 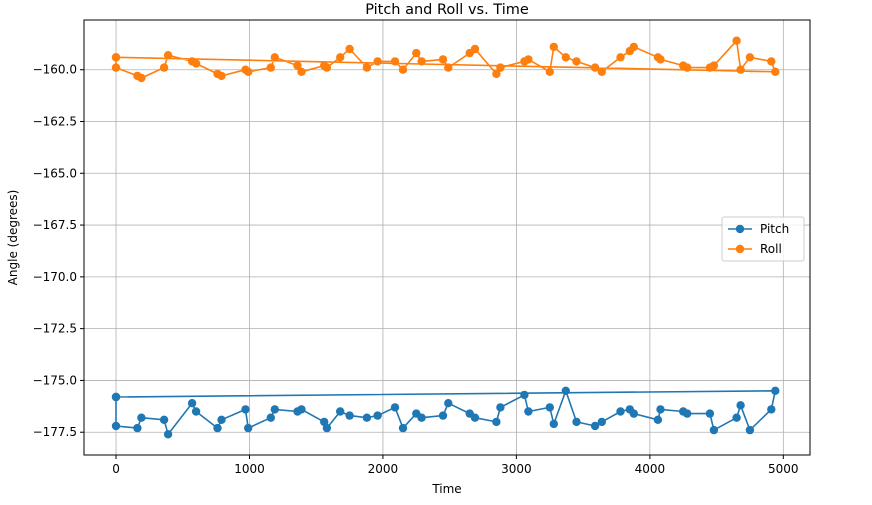 What do you see at coordinates (383, 469) in the screenshot?
I see `x-tick-label: 2000` at bounding box center [383, 469].